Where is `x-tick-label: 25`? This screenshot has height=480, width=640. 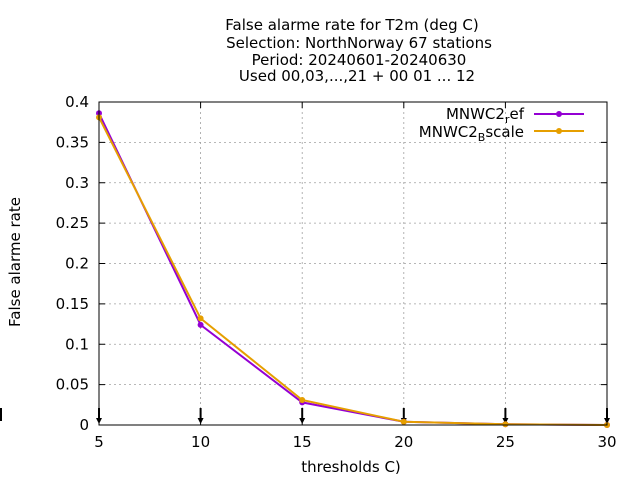
x-tick-label: 25 is located at coordinates (505, 442).